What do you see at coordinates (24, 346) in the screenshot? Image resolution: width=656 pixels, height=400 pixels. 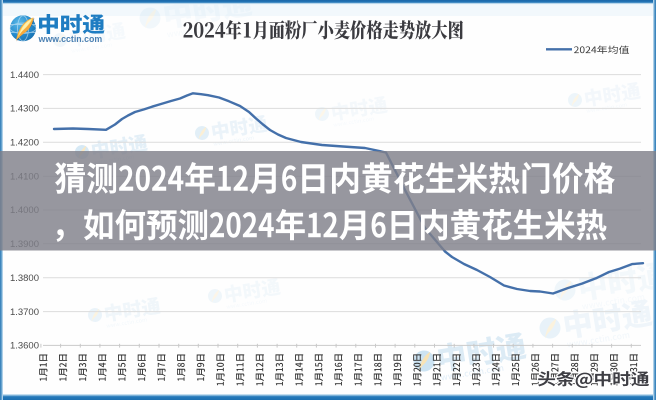 I see `svg-text: 1.3600` at bounding box center [24, 346].